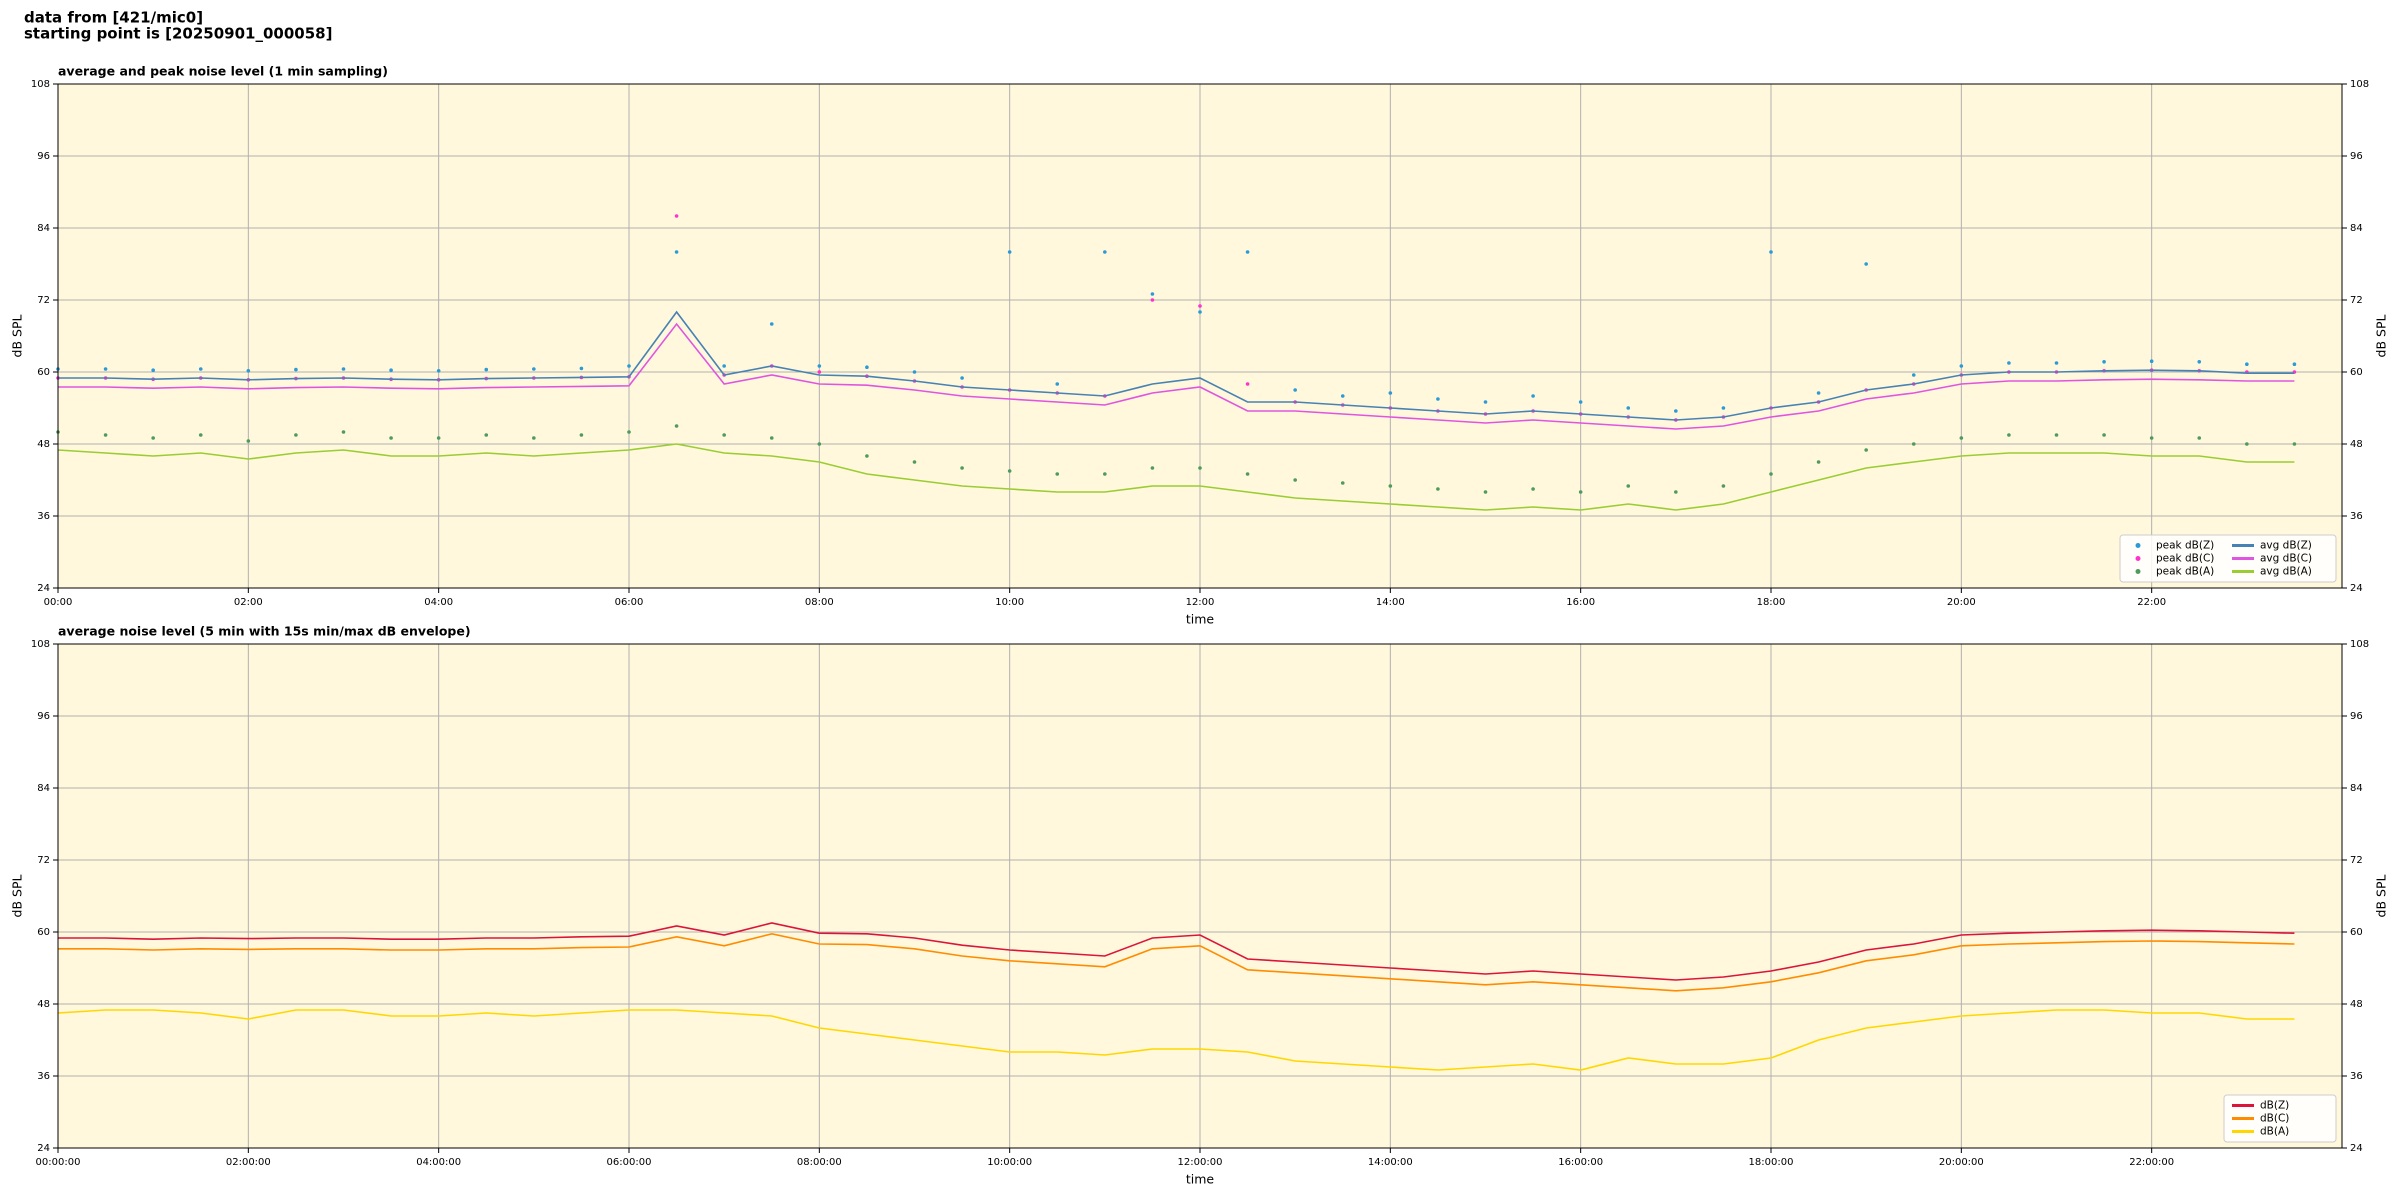 The image size is (2400, 1200). Describe the element at coordinates (2356, 1076) in the screenshot. I see `y2-tick-label: 36` at that location.